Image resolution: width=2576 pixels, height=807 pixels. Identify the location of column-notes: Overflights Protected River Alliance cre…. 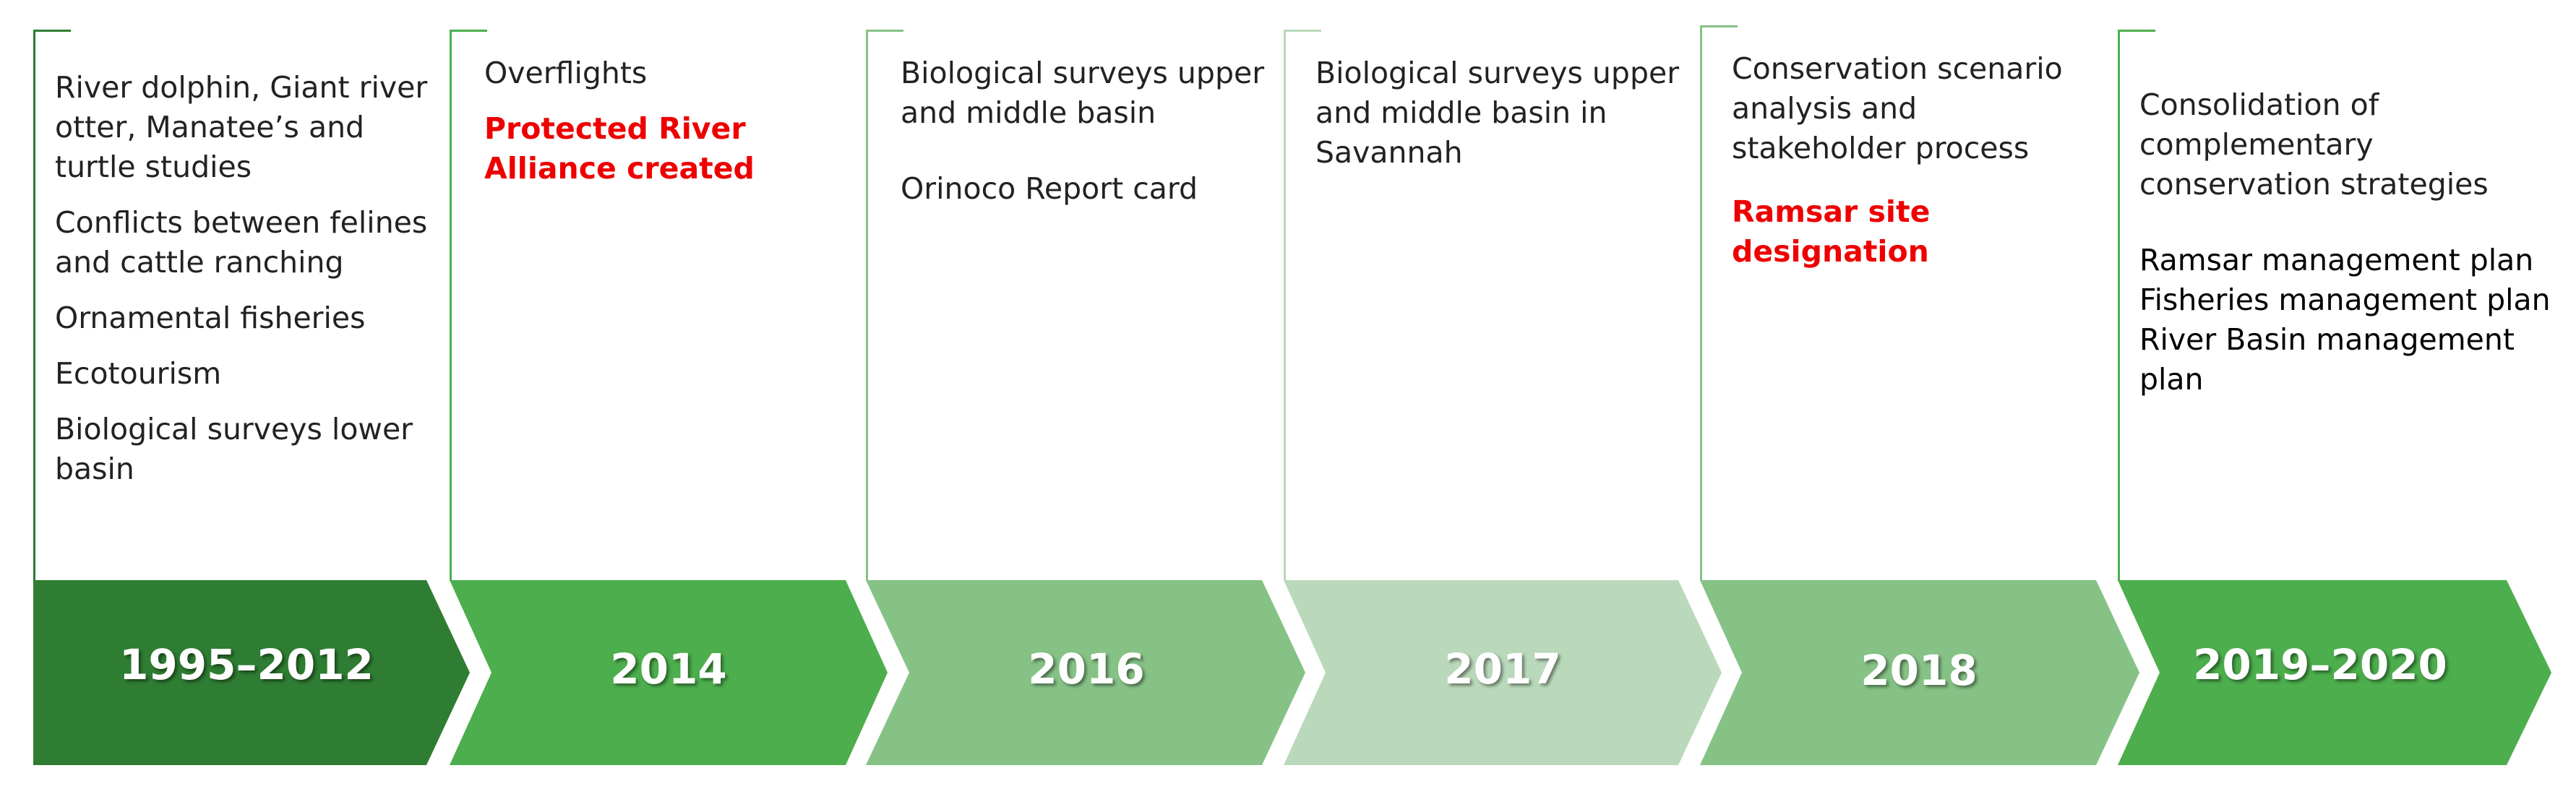
(650, 121).